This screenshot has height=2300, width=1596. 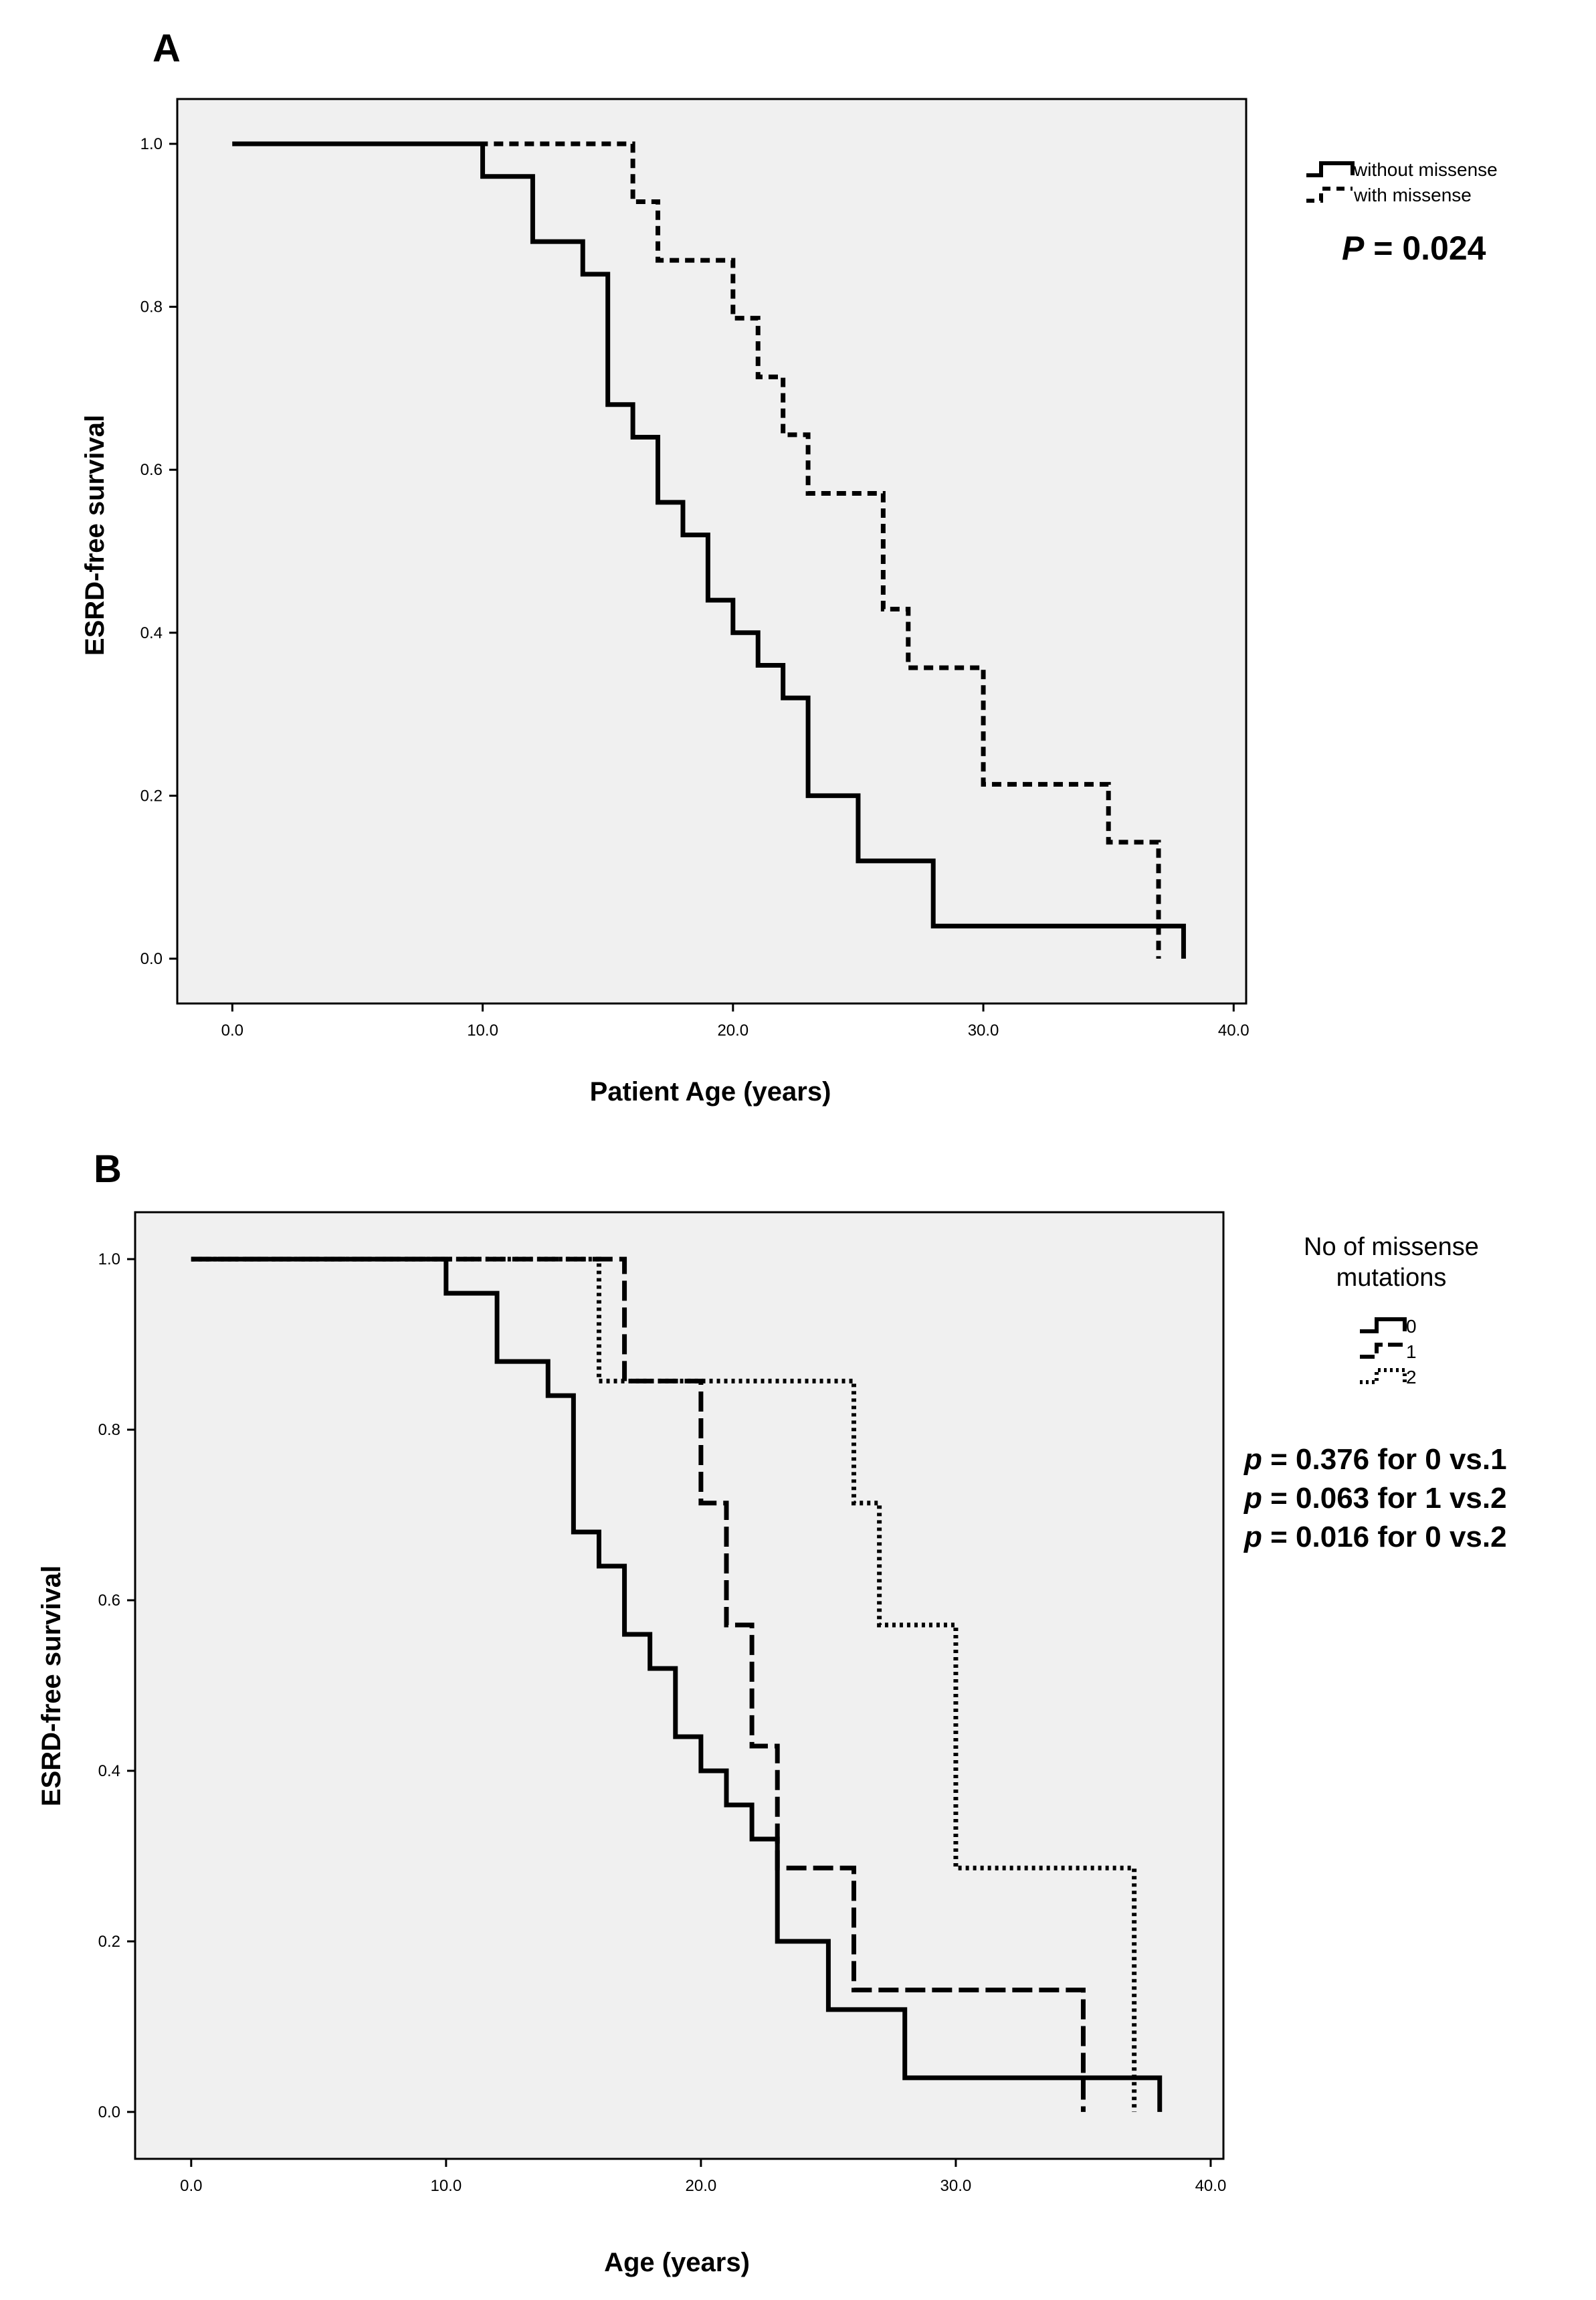 I want to click on legend-label: 2, so click(x=1411, y=1377).